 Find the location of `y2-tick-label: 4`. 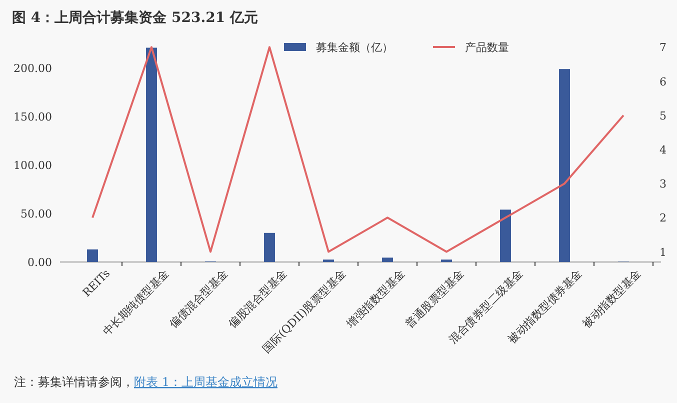

y2-tick-label: 4 is located at coordinates (663, 149).